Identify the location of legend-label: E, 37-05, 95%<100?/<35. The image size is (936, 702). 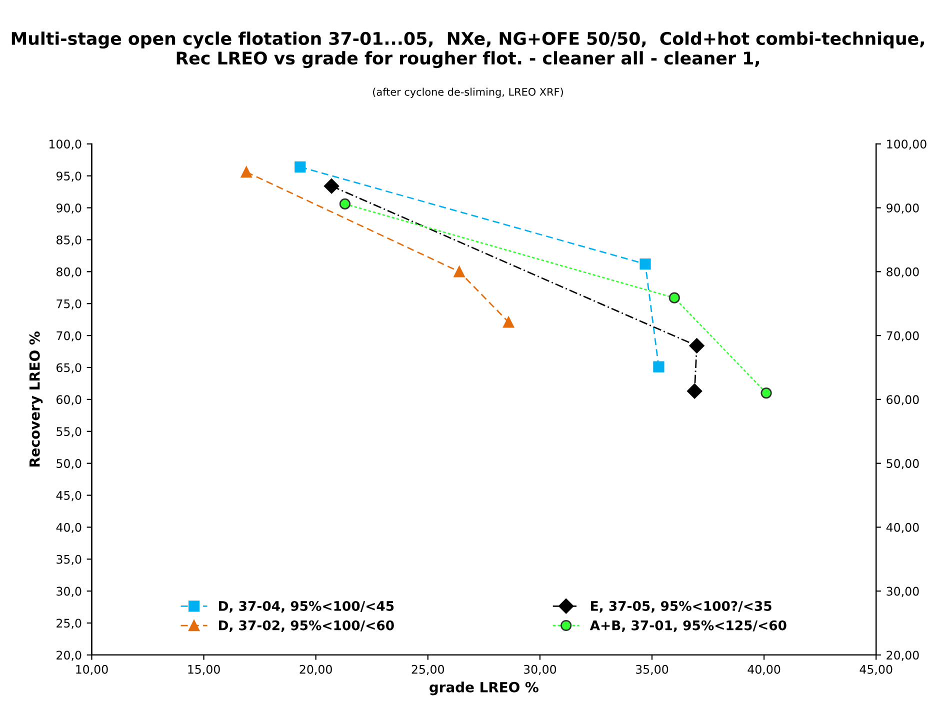
(681, 606).